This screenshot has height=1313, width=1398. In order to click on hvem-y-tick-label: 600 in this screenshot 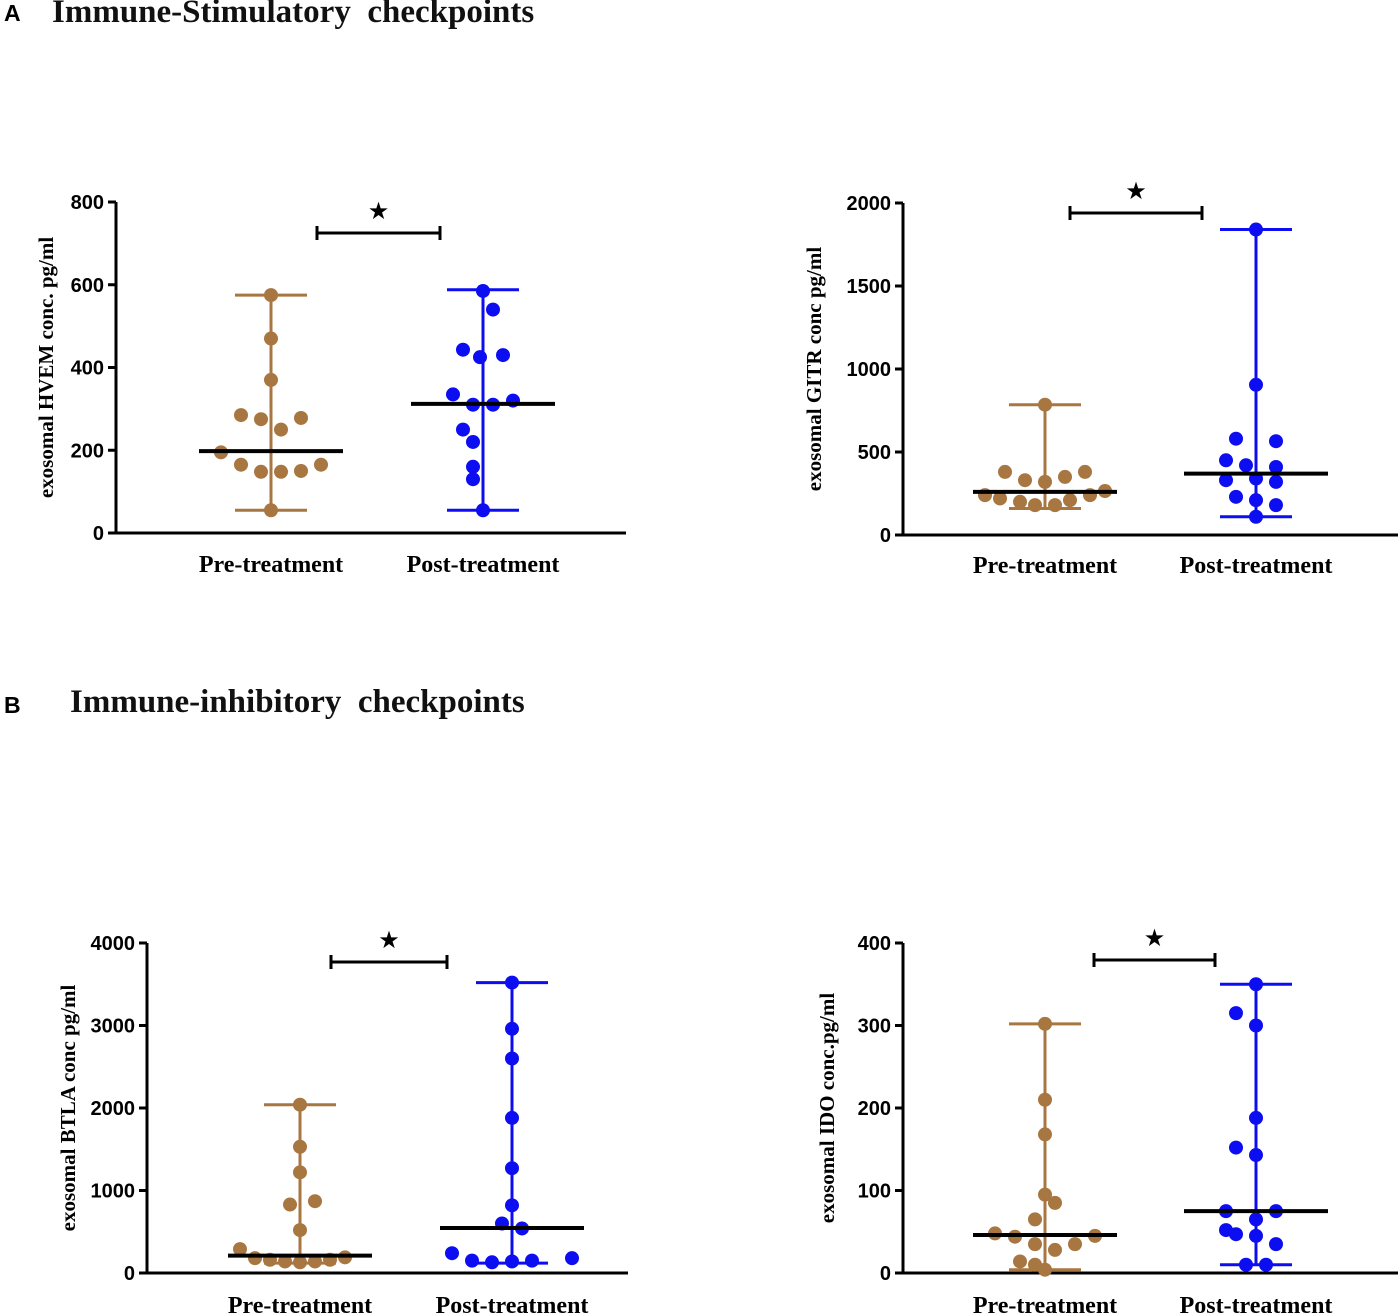, I will do `click(87, 286)`.